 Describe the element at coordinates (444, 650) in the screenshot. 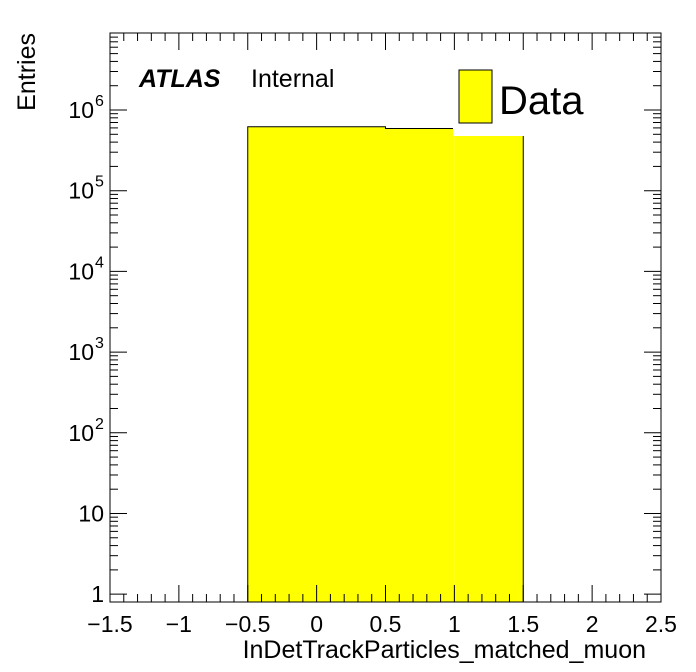

I see `x-axis-label: InDetTrackParticles_matched_muon` at that location.